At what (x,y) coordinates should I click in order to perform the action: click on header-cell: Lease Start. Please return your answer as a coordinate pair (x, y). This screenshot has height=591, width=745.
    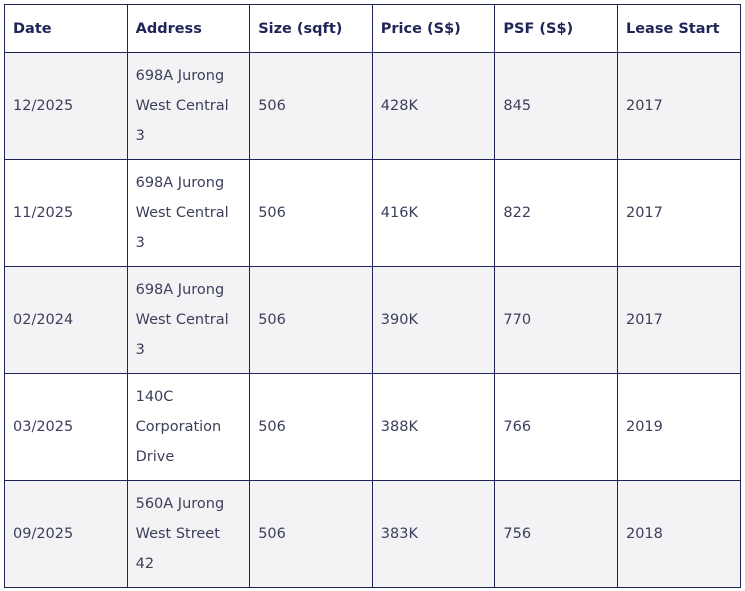
    Looking at the image, I should click on (678, 28).